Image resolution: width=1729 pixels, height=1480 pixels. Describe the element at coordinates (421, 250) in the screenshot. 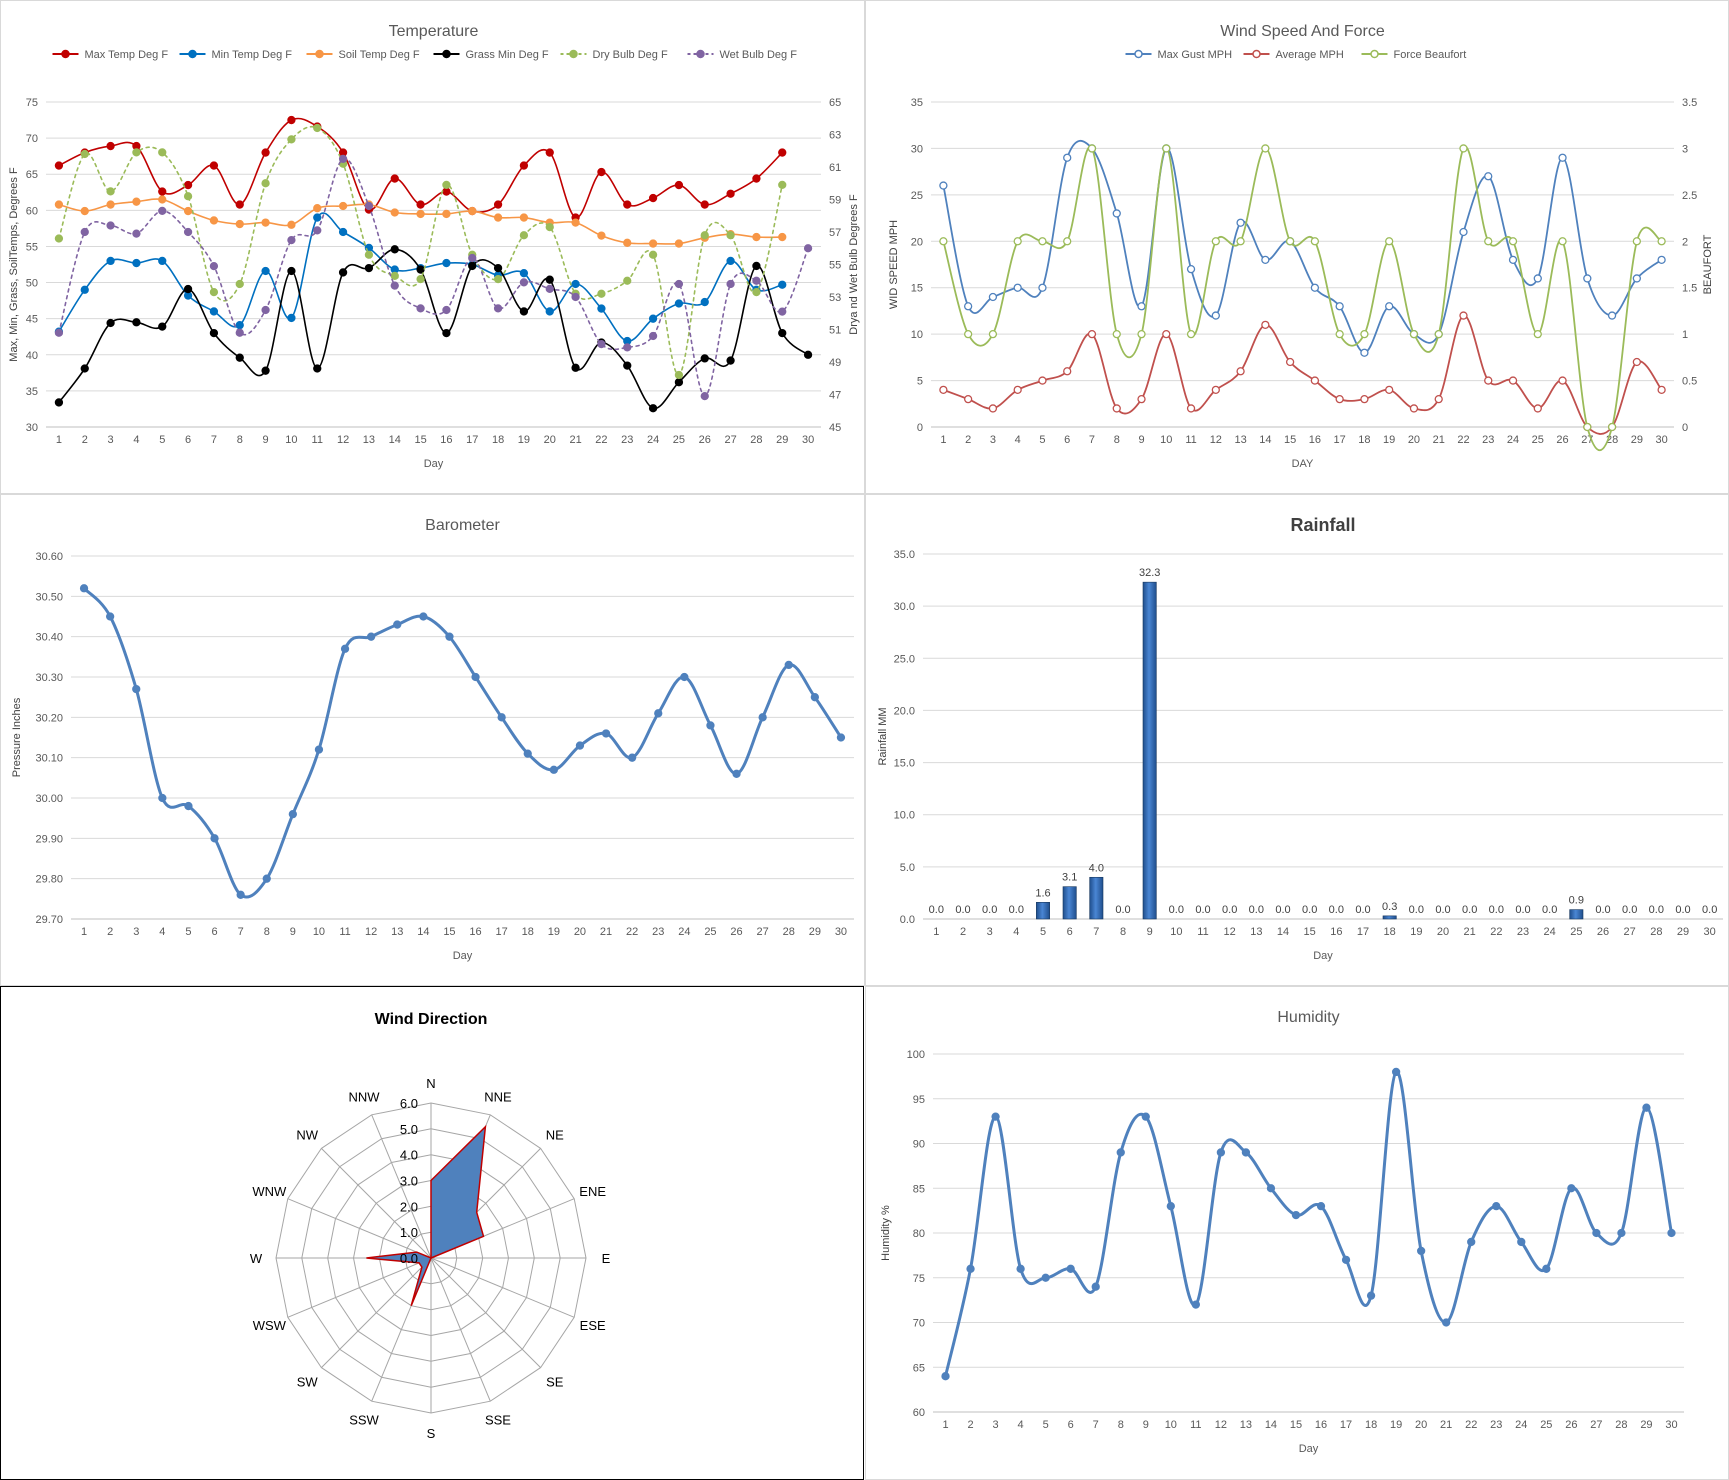

I see `series-line` at that location.